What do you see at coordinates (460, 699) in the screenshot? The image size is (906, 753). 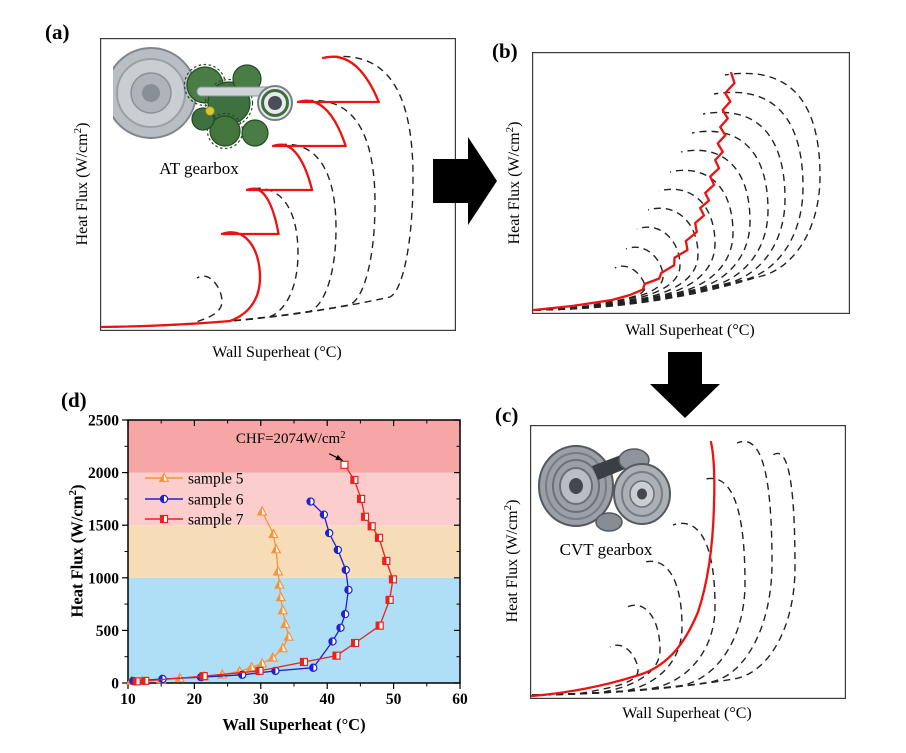 I see `x-tick-label: 60` at bounding box center [460, 699].